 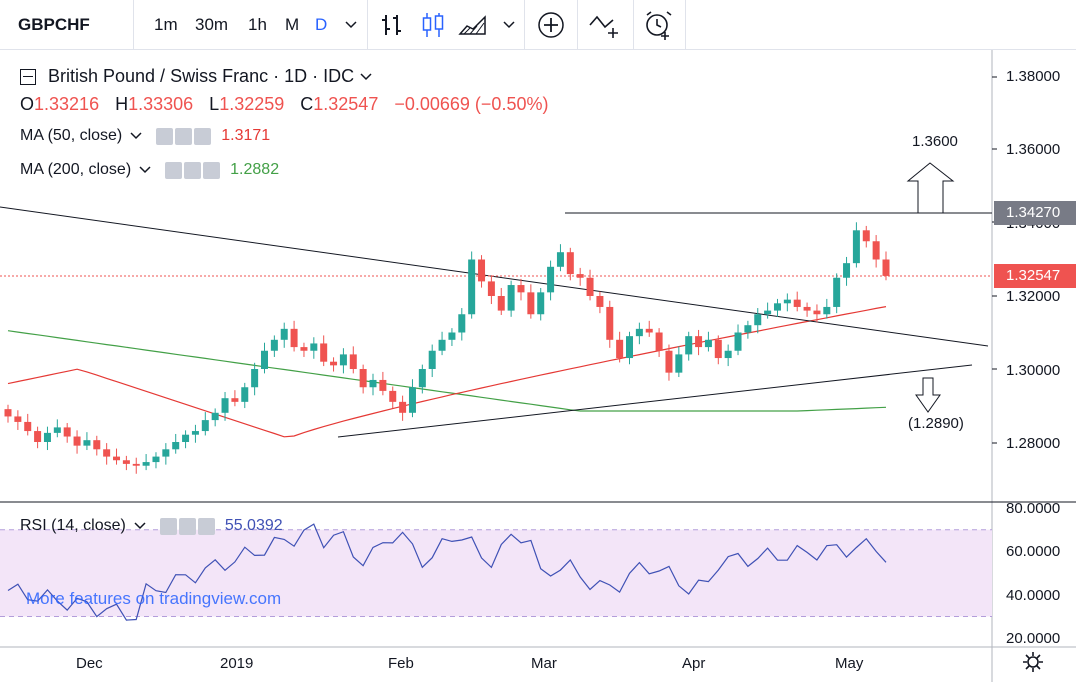 I want to click on interval-day: D, so click(x=321, y=24).